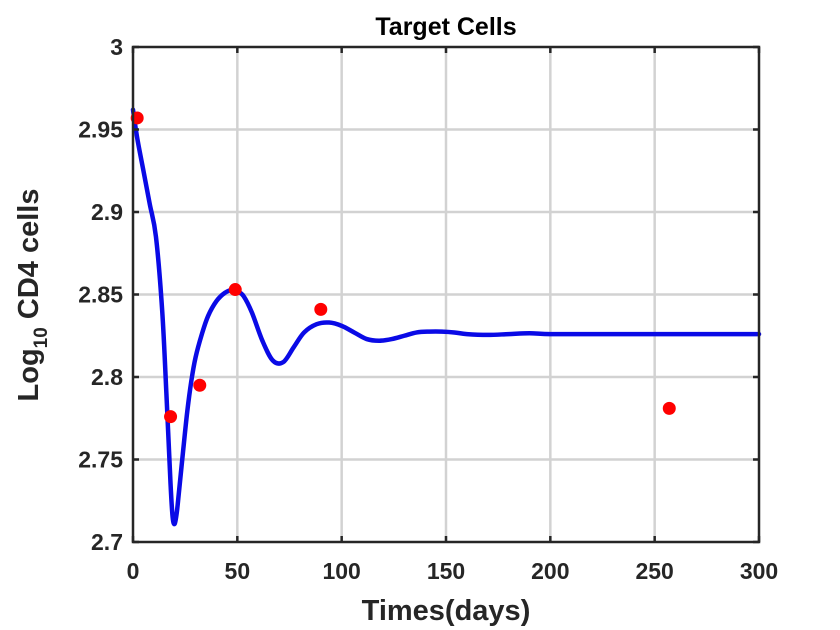  What do you see at coordinates (446, 571) in the screenshot?
I see `x-tick-label: 150` at bounding box center [446, 571].